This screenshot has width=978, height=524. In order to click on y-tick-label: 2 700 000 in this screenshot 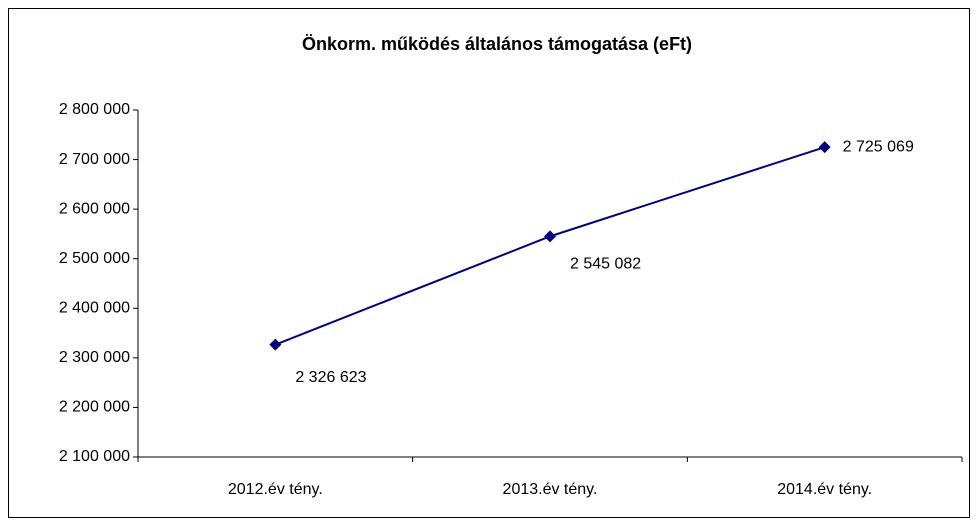, I will do `click(94, 159)`.